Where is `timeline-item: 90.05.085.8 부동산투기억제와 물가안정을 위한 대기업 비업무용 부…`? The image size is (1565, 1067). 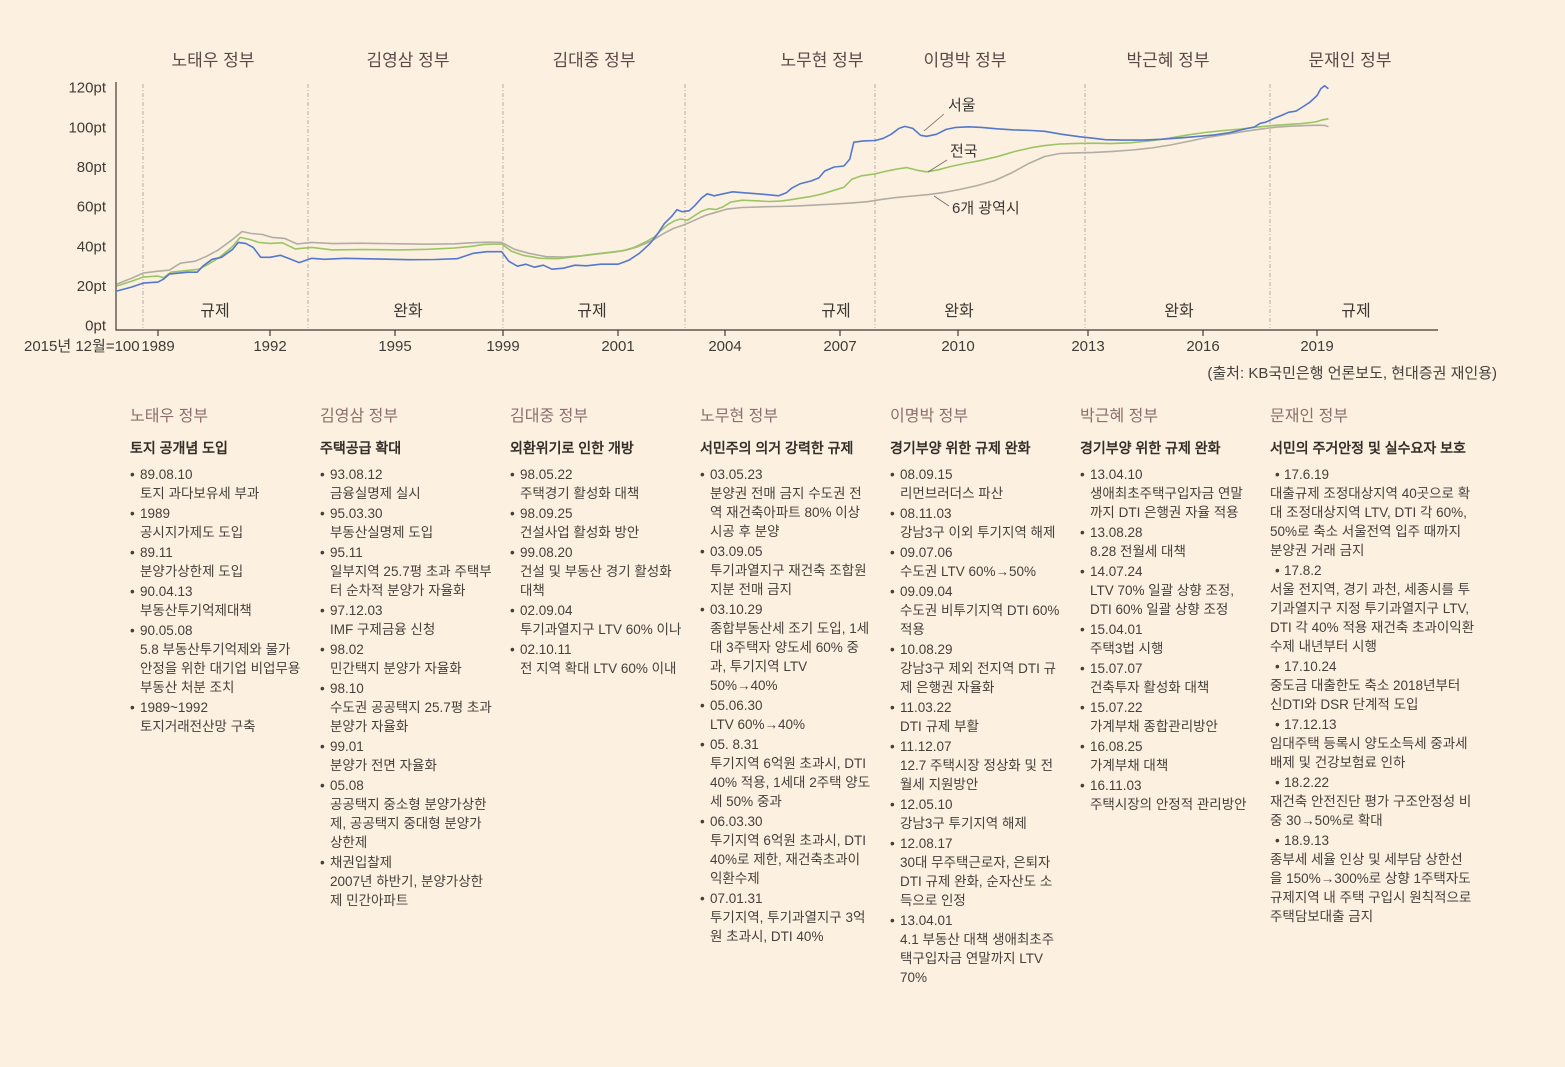 timeline-item: 90.05.085.8 부동산투기억제와 물가안정을 위한 대기업 비업무용 부… is located at coordinates (216, 659).